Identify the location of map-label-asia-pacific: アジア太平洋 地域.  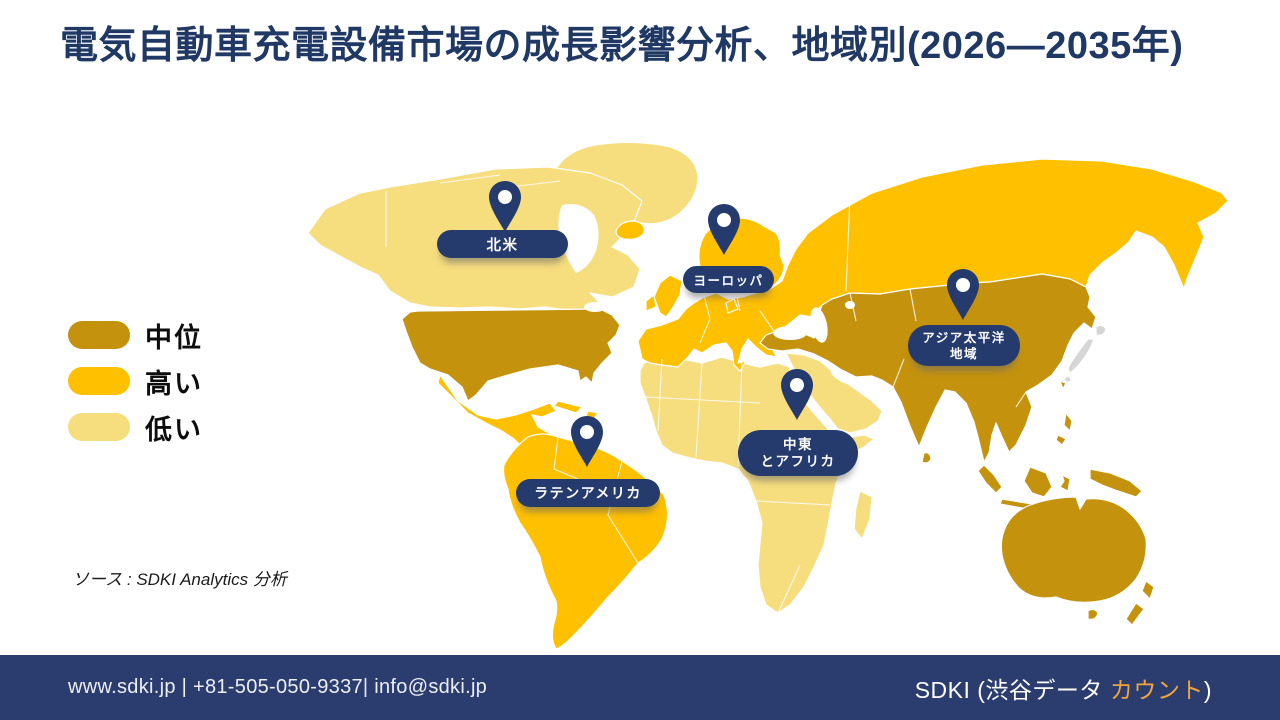
(964, 345).